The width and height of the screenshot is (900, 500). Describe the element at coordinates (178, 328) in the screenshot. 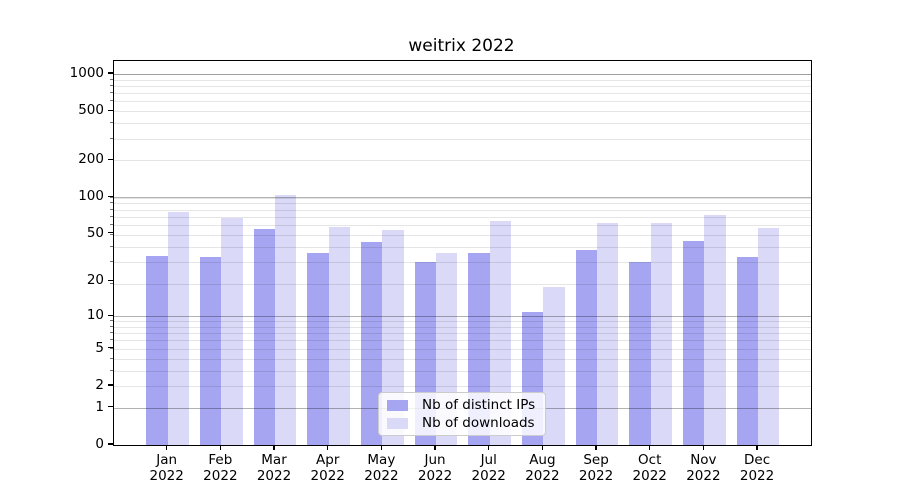

I see `bar-downloads-jan` at that location.